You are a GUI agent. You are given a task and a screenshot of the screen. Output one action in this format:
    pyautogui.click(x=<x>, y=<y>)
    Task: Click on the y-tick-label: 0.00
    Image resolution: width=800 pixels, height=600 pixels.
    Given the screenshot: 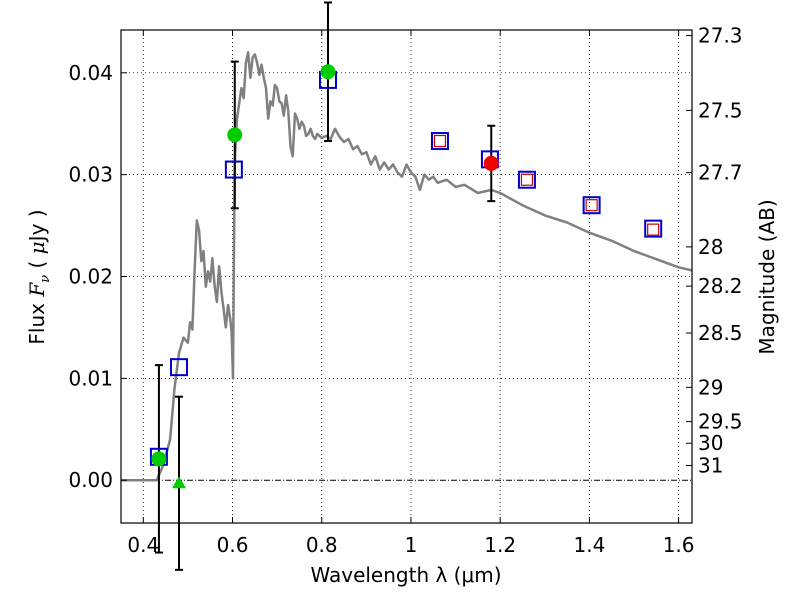 What is the action you would take?
    pyautogui.click(x=90, y=480)
    